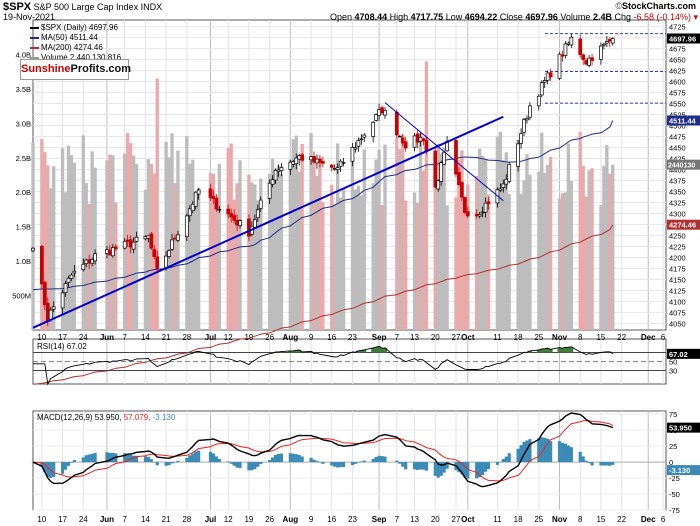 The width and height of the screenshot is (700, 526). I want to click on x-tick-label-macd: 6, so click(663, 519).